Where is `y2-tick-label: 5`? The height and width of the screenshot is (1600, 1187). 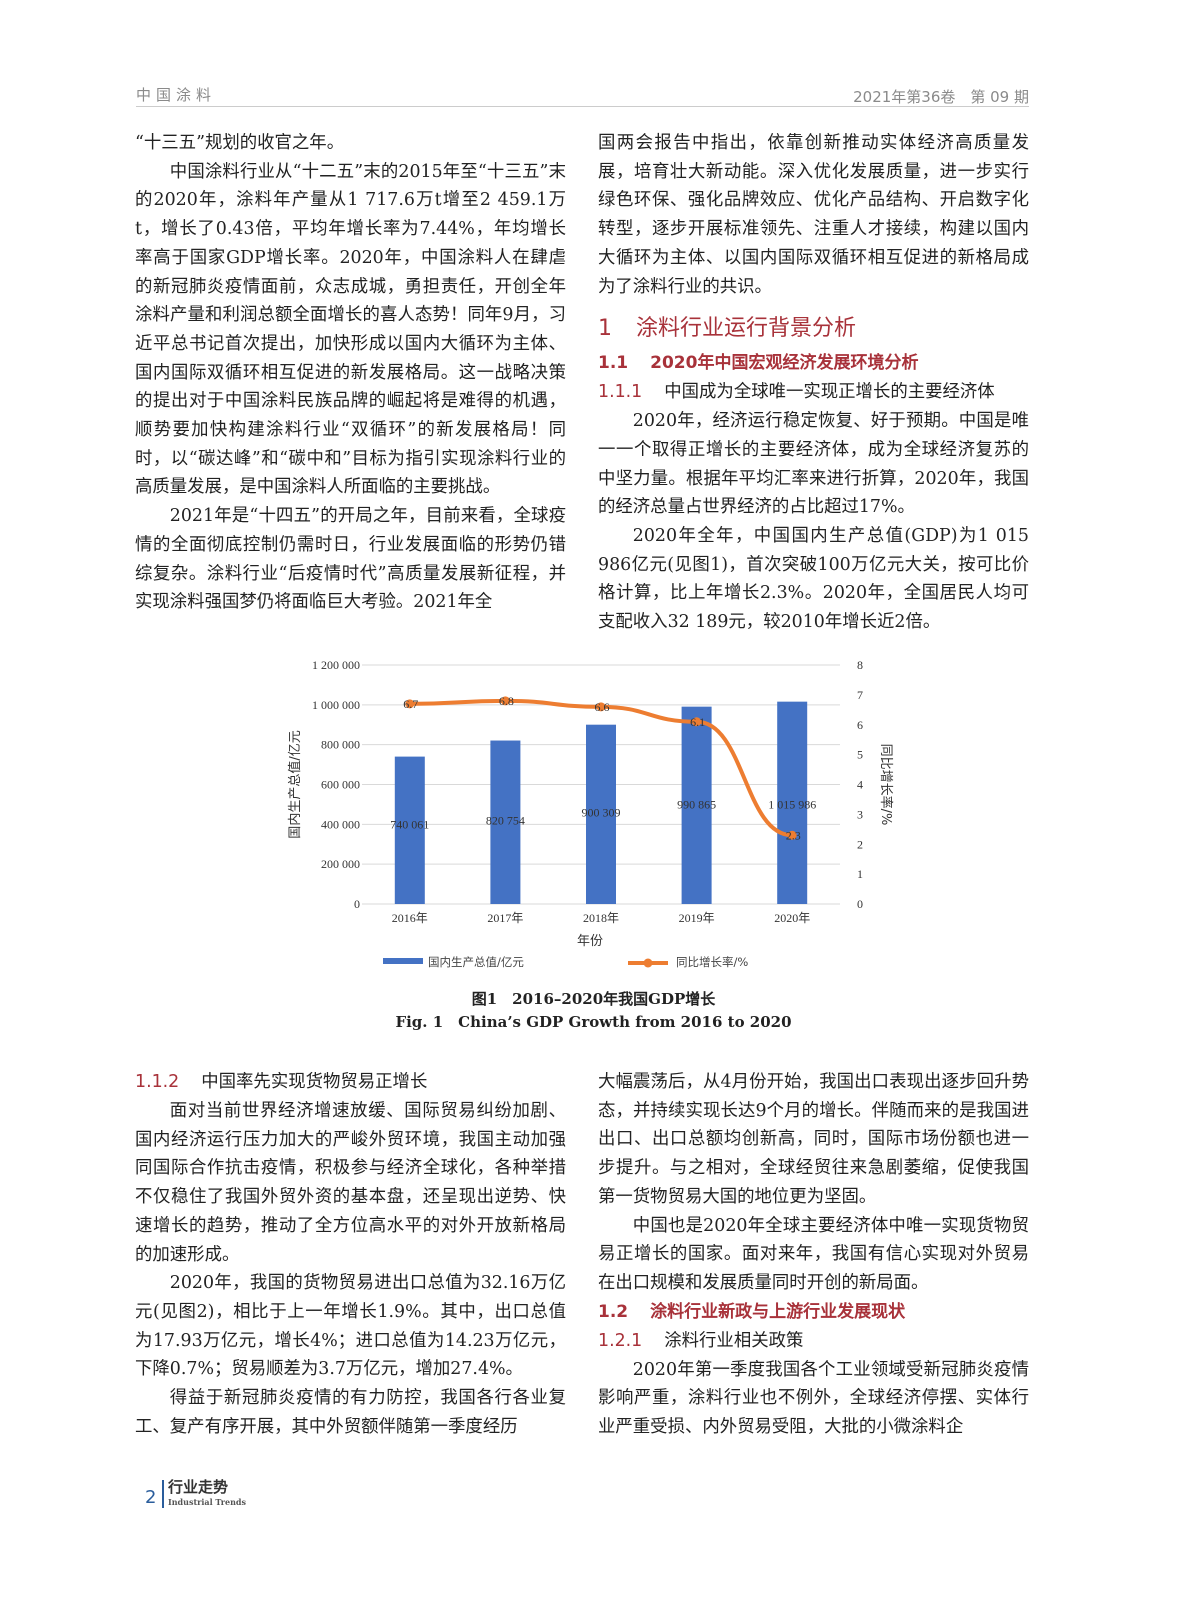 y2-tick-label: 5 is located at coordinates (860, 755).